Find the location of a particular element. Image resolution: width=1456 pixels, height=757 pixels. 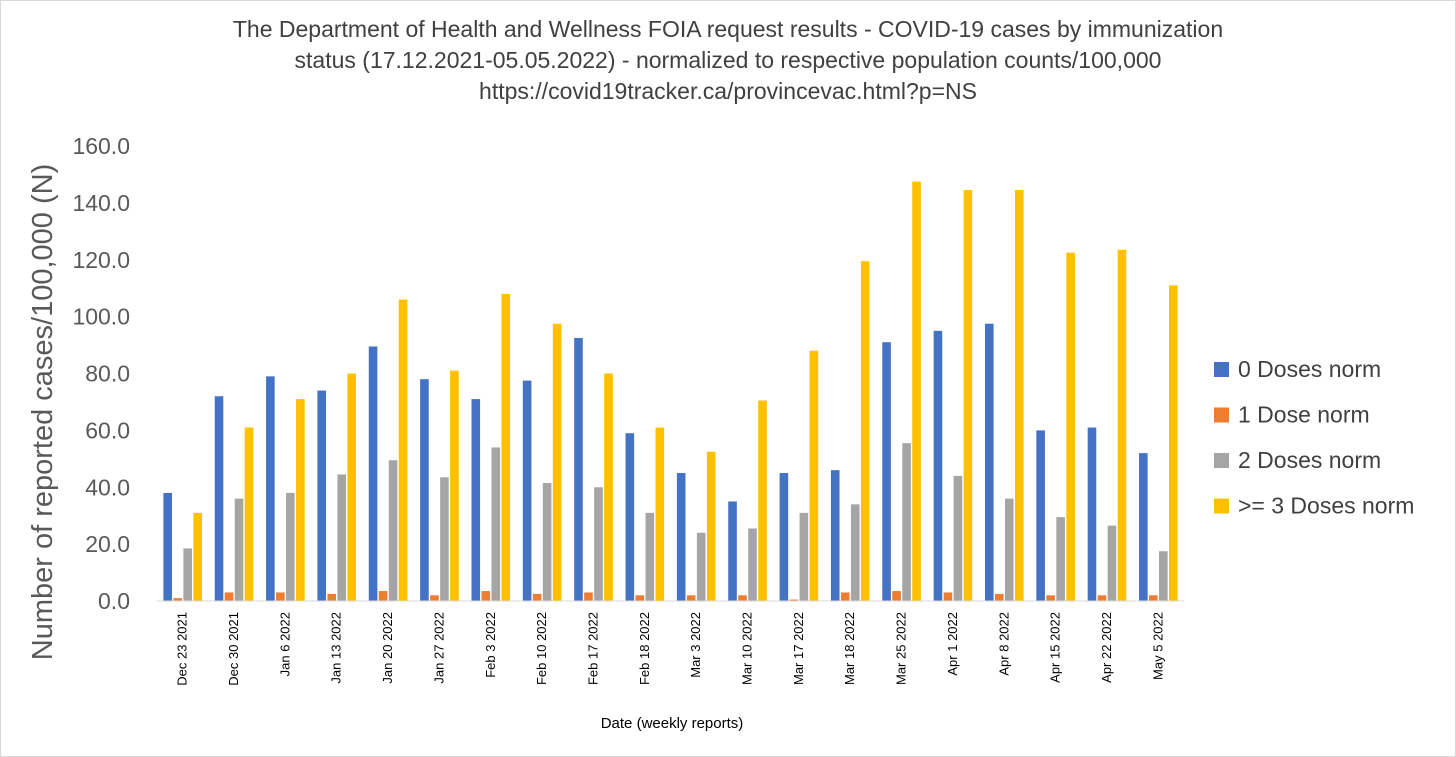

x-tick-label: Jan 20 2022 is located at coordinates (387, 648).